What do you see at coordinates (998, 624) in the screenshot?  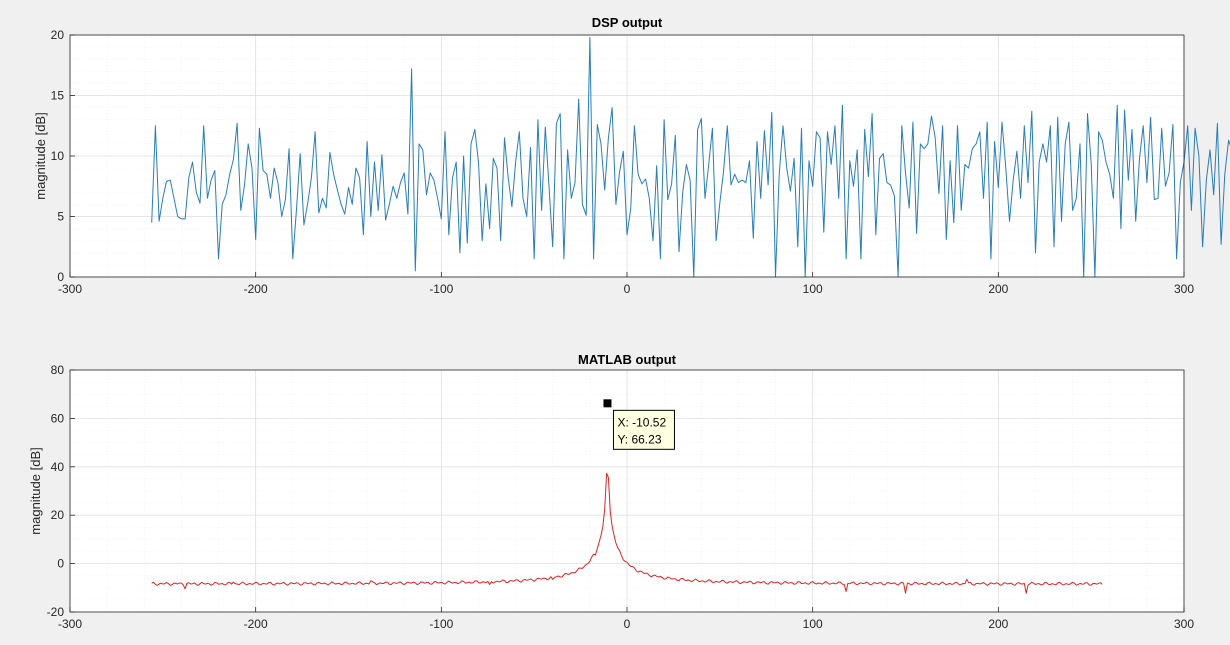 I see `matlab-x-tick-label: 200` at bounding box center [998, 624].